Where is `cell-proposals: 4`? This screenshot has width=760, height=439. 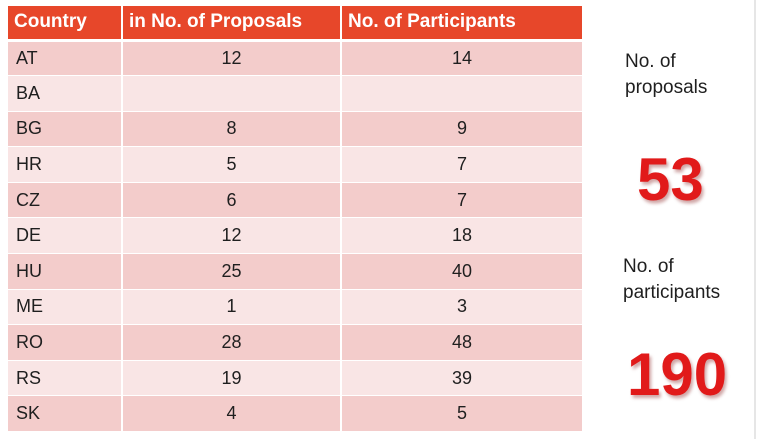 cell-proposals: 4 is located at coordinates (232, 414).